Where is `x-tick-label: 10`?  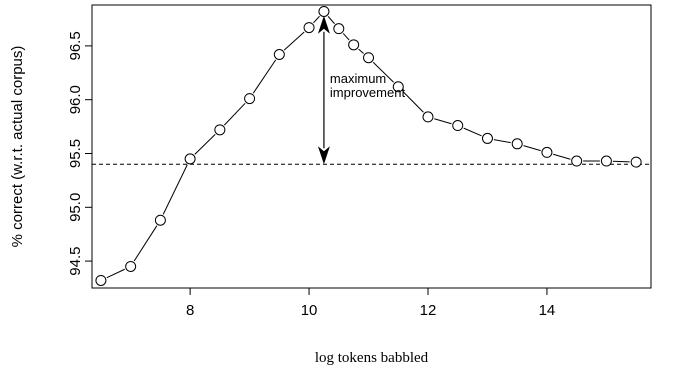 x-tick-label: 10 is located at coordinates (309, 310).